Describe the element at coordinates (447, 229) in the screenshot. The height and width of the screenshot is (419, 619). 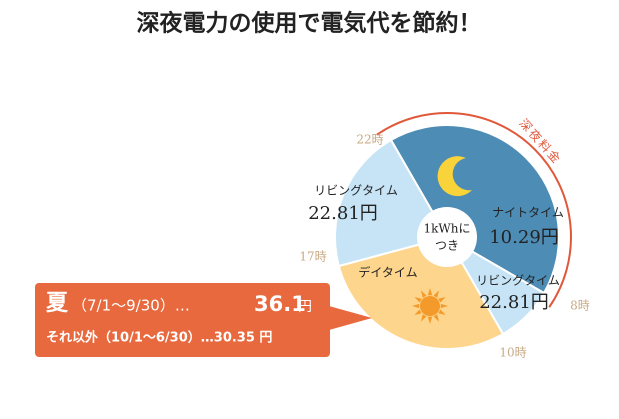
I see `center-label: 1kWhに` at that location.